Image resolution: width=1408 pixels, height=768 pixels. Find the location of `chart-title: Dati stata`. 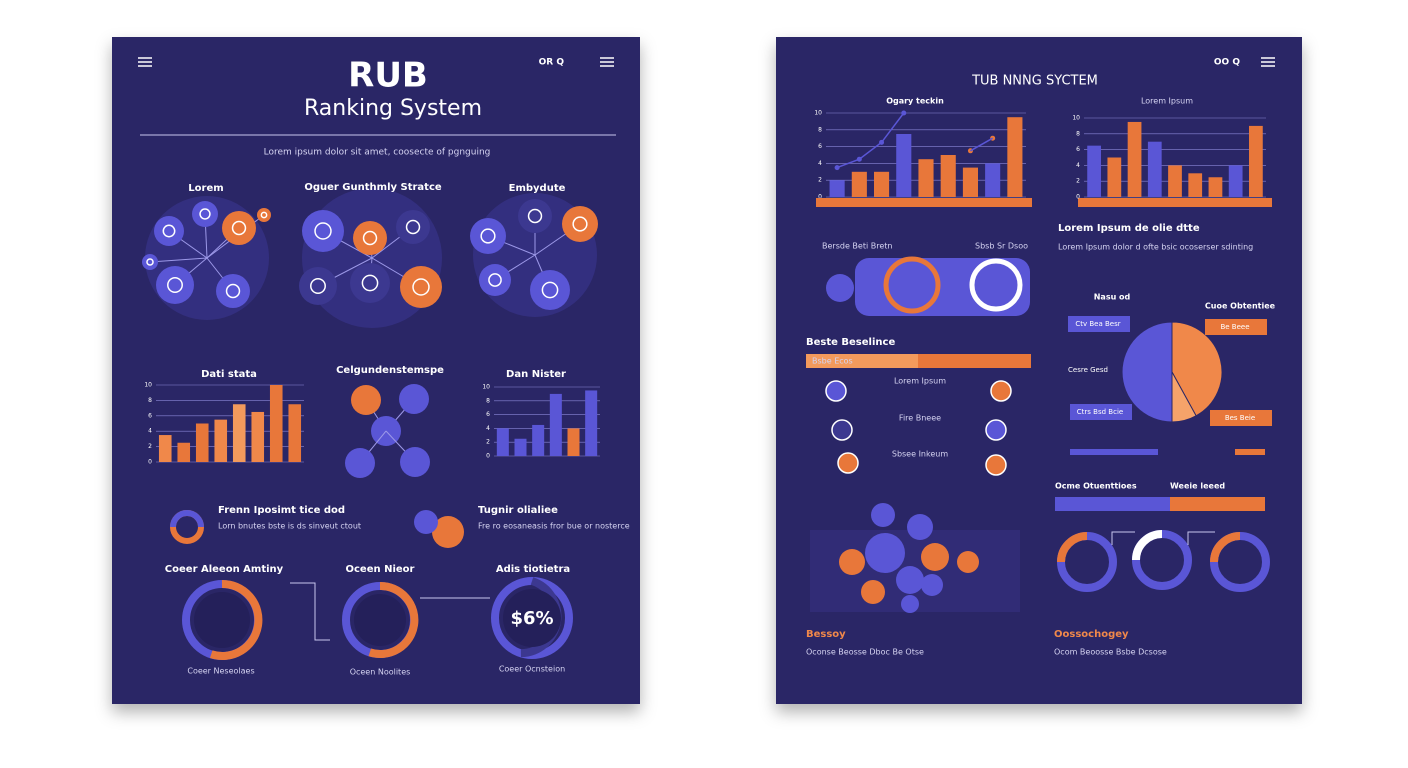

chart-title: Dati stata is located at coordinates (229, 374).